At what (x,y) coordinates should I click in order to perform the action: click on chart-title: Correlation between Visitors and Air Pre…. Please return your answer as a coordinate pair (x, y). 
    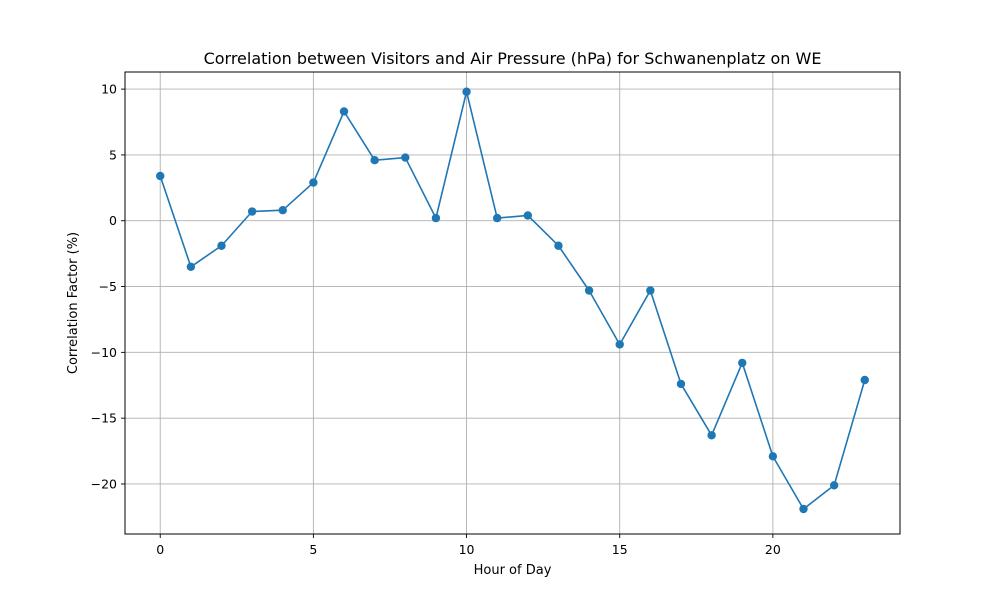
    Looking at the image, I should click on (513, 58).